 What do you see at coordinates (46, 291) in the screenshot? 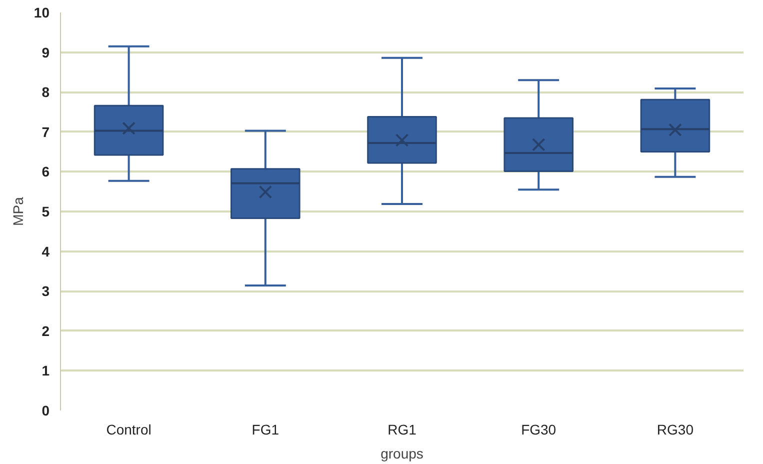
I see `y-tick-label: 3` at bounding box center [46, 291].